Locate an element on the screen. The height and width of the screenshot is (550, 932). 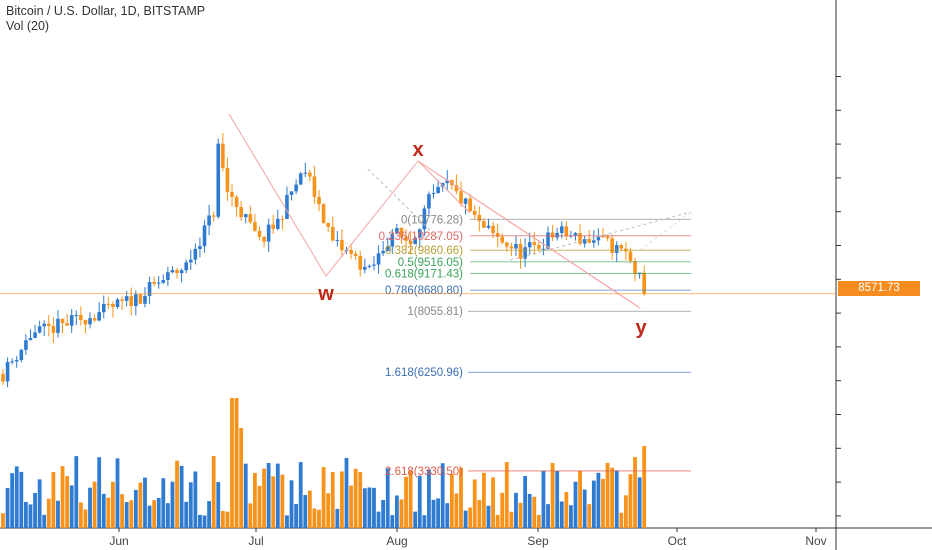
x-tick-label: Jun is located at coordinates (118, 541).